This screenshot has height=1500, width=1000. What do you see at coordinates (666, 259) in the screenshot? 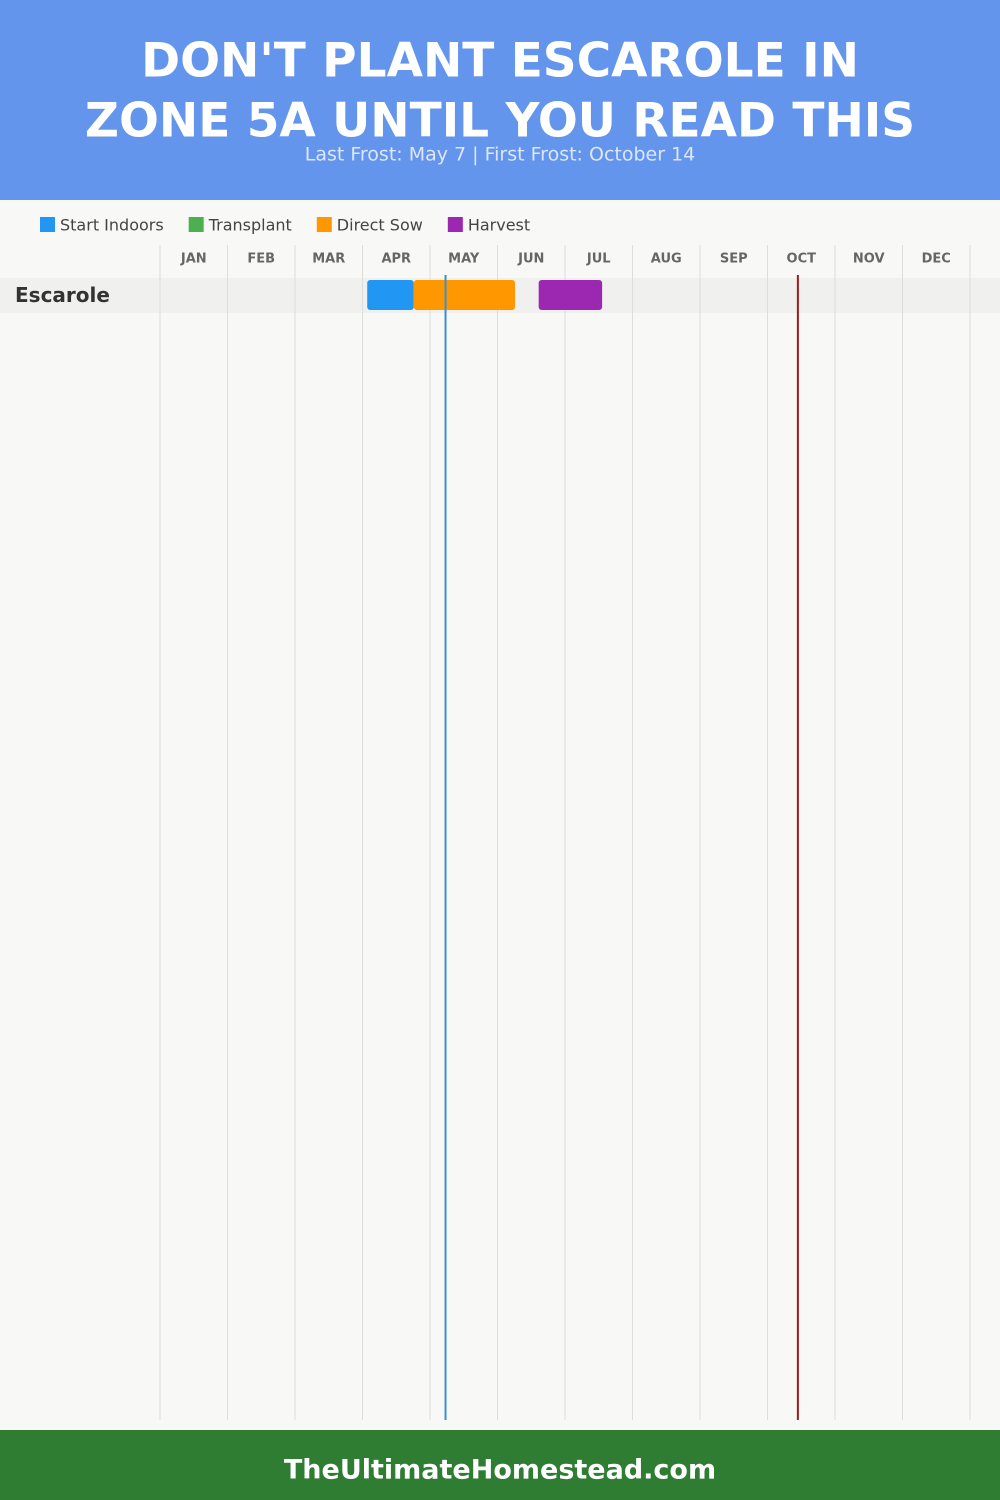
I see `month-label: AUG` at bounding box center [666, 259].